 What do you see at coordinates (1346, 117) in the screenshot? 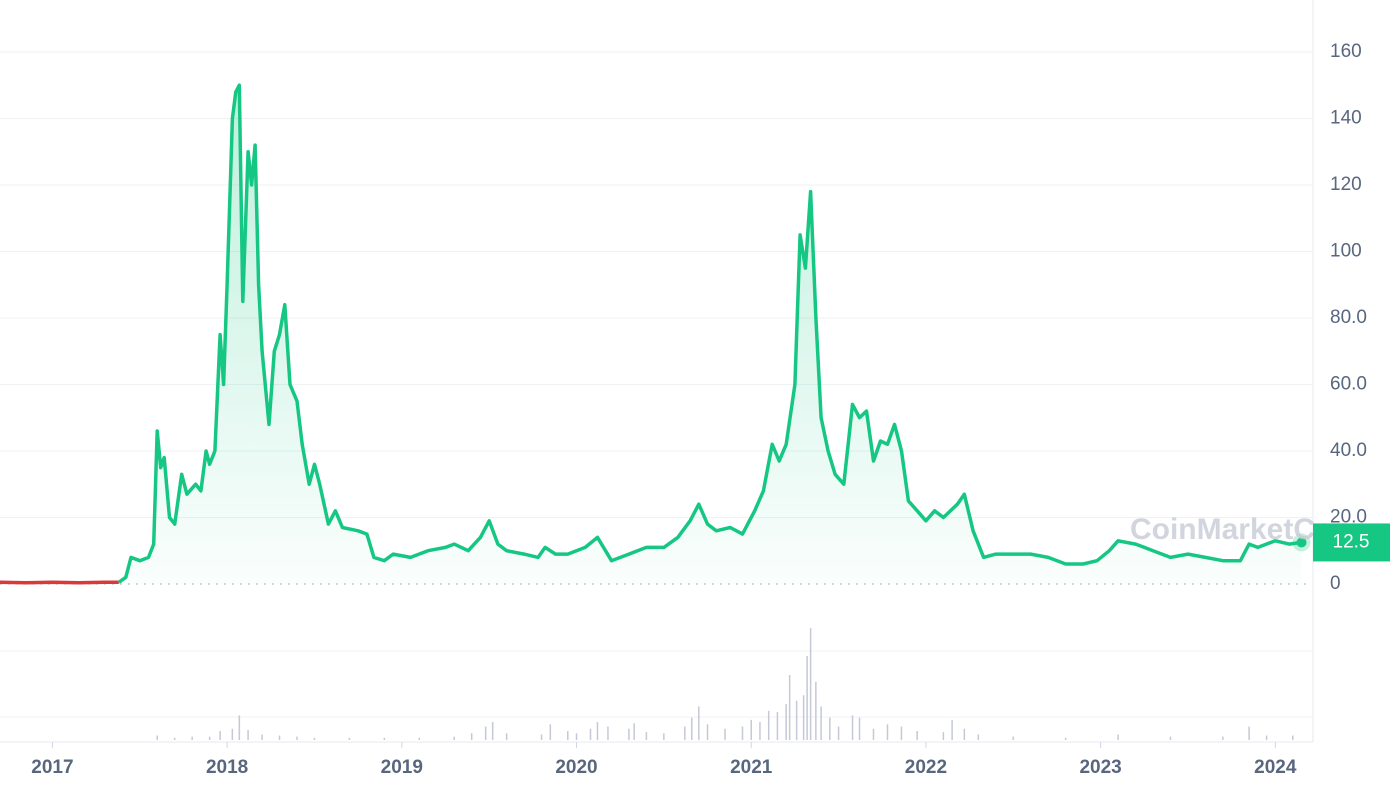
I see `y-tick-label: 140` at bounding box center [1346, 117].